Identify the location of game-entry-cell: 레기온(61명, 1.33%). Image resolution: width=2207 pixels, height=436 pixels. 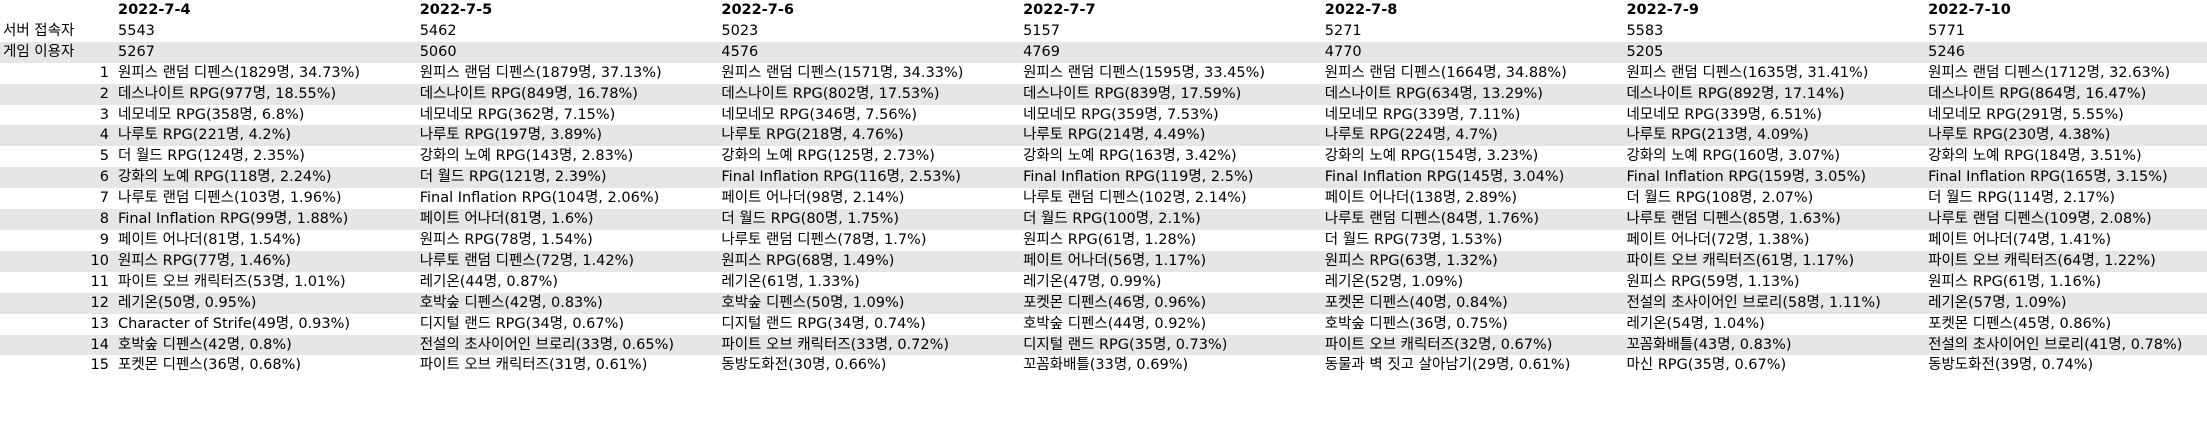
(869, 282).